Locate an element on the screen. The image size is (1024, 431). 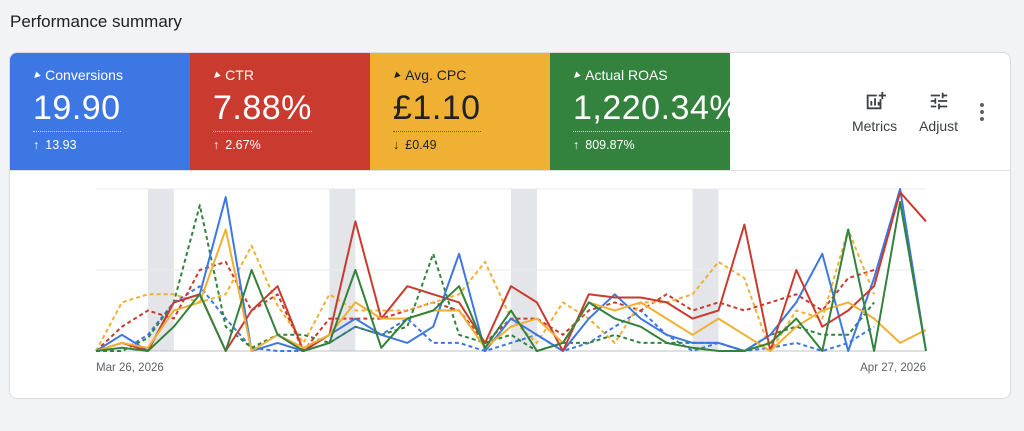
metric-label-row: ◀ Avg. CPC is located at coordinates (470, 75).